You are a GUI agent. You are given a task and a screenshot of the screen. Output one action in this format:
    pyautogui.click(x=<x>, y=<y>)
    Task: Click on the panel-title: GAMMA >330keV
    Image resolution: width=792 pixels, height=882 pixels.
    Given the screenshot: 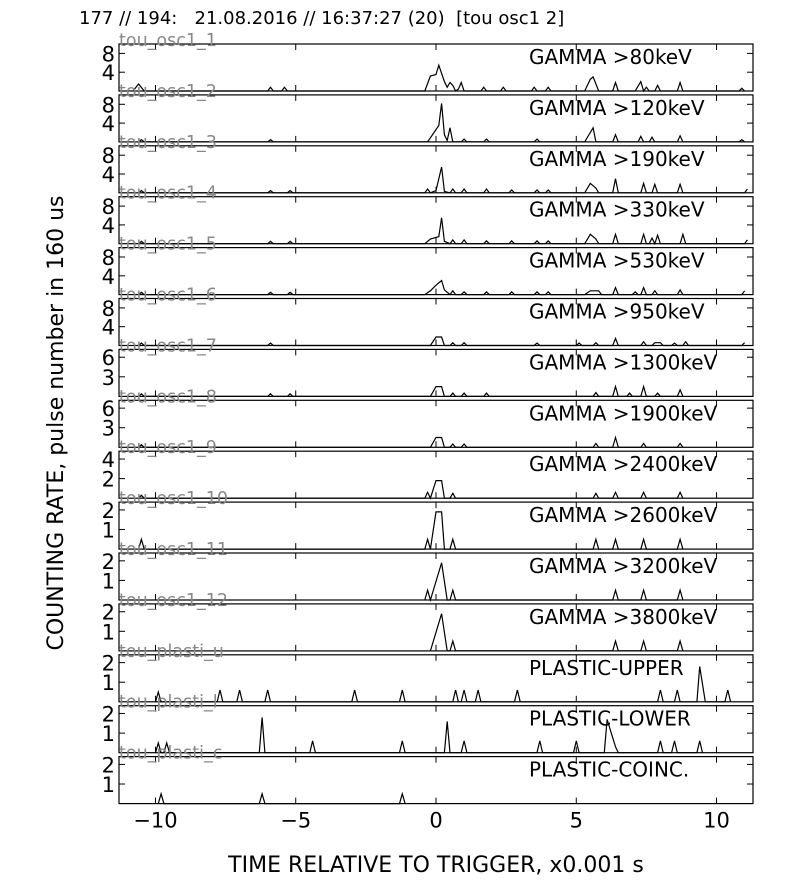 What is the action you would take?
    pyautogui.click(x=617, y=210)
    